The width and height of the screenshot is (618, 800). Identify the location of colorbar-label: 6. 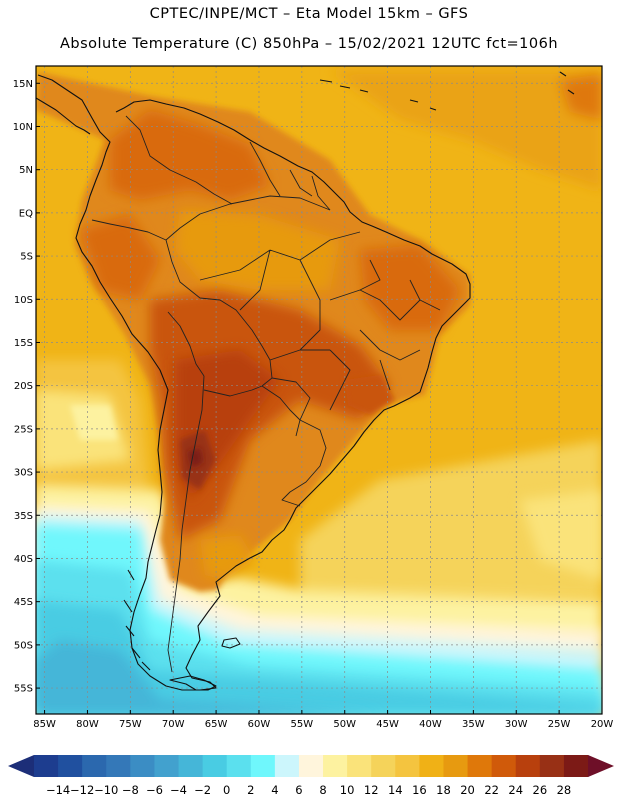
(298, 790).